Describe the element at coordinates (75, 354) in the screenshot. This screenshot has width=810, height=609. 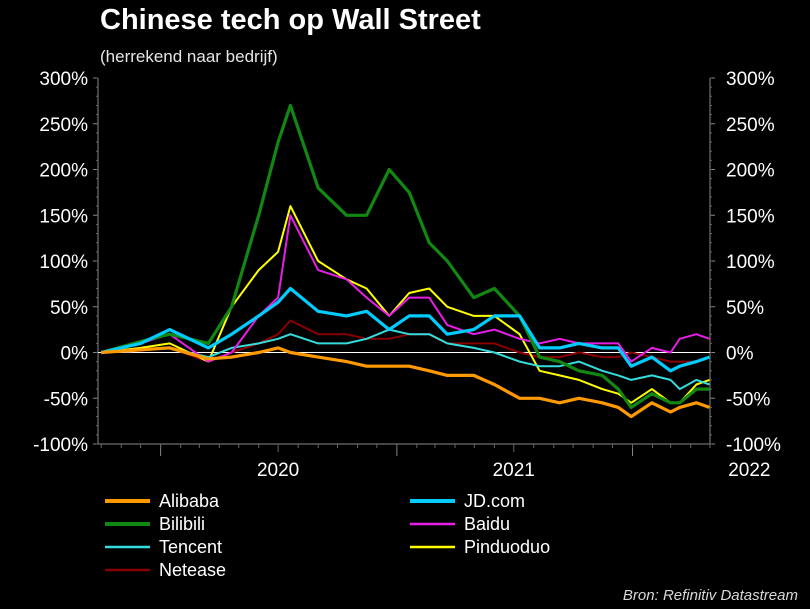
I see `y-tick-label-left: 0%` at that location.